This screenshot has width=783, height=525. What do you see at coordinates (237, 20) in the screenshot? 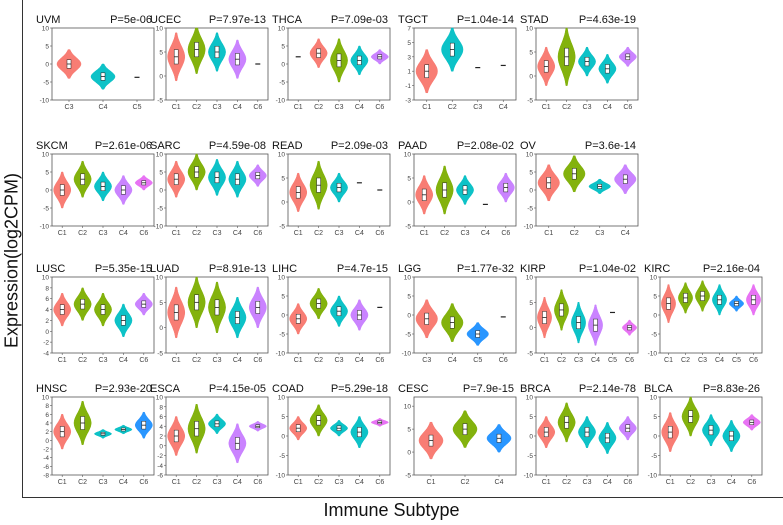
I see `panel-pvalue: P=7.97e-13` at bounding box center [237, 20].